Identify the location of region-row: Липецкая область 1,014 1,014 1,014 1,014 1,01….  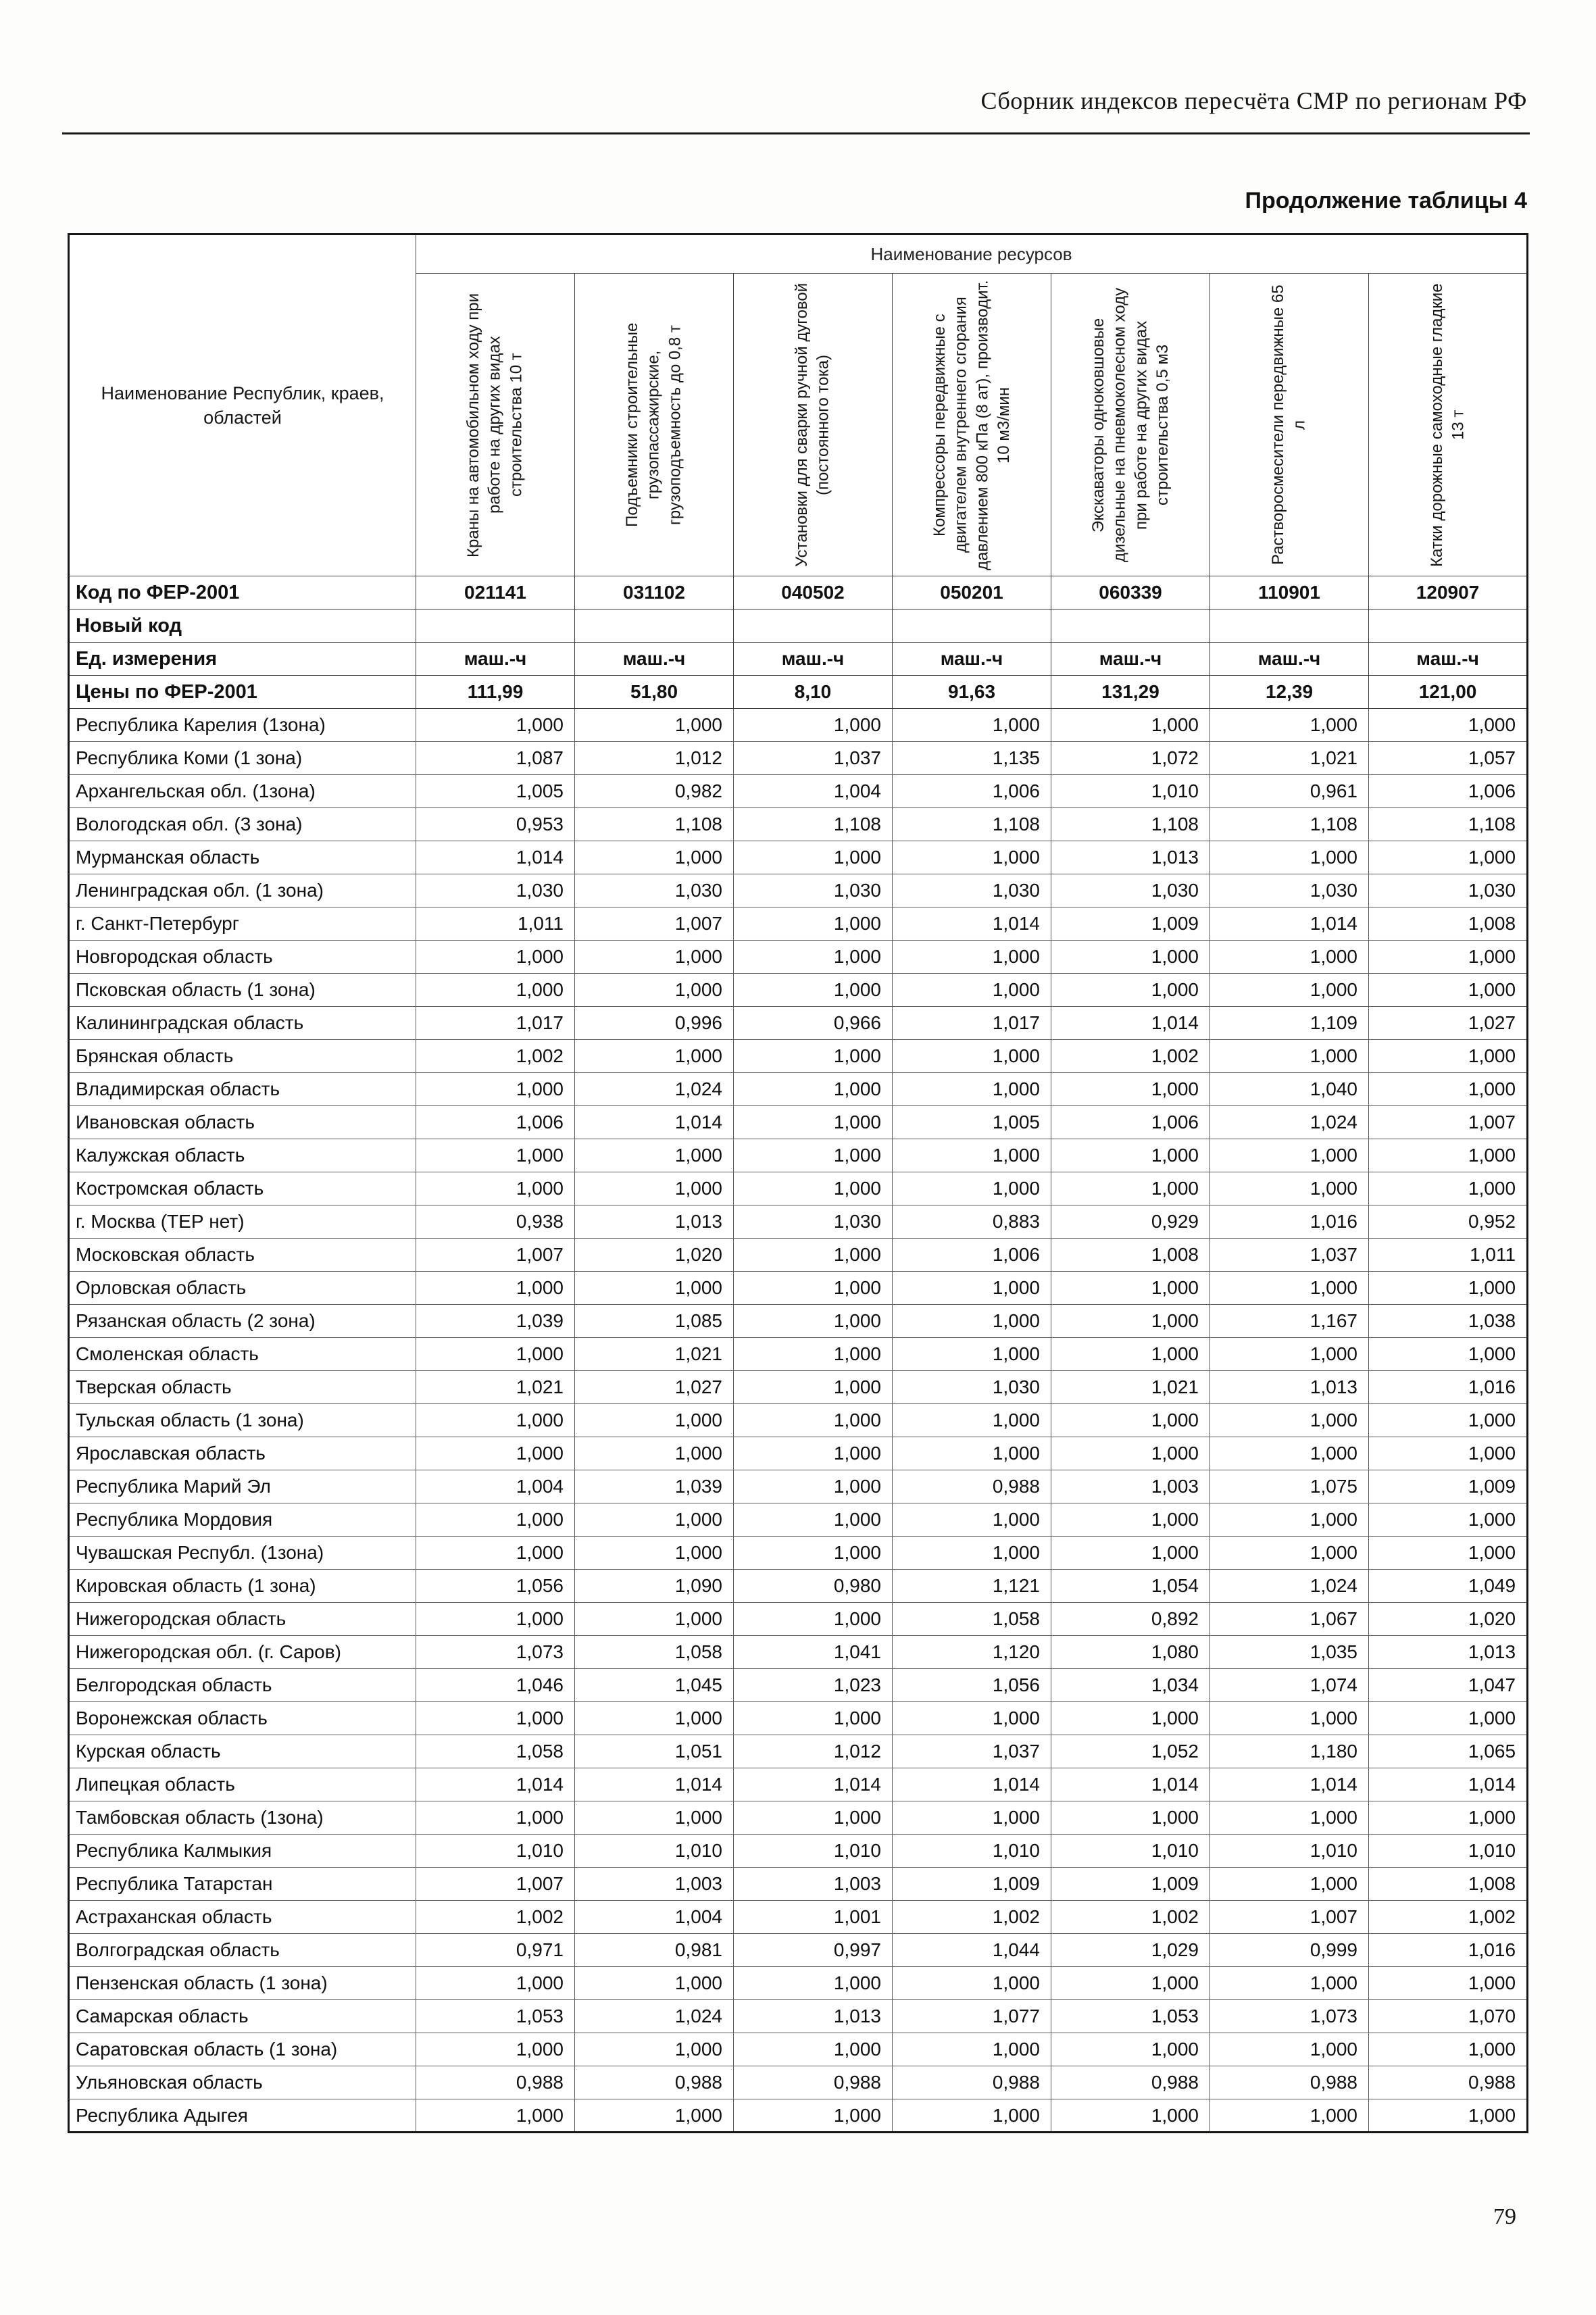
(798, 1784).